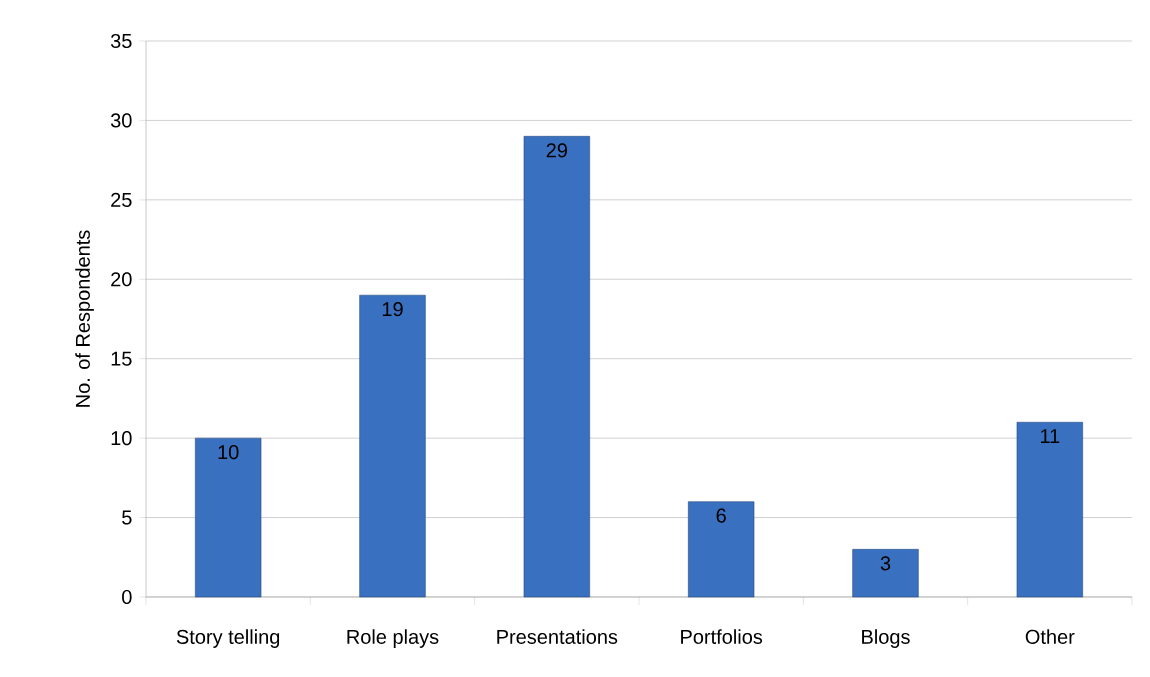 The image size is (1150, 677). Describe the element at coordinates (885, 563) in the screenshot. I see `data-label: 3` at that location.